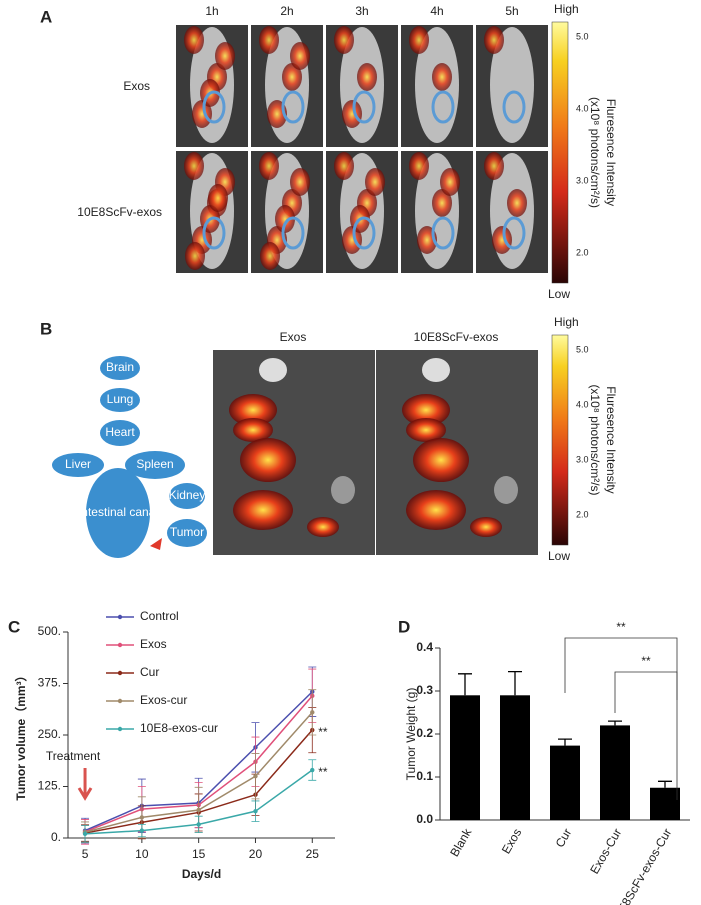 This screenshot has width=701, height=905. Describe the element at coordinates (46, 16) in the screenshot. I see `panel-label: A` at that location.